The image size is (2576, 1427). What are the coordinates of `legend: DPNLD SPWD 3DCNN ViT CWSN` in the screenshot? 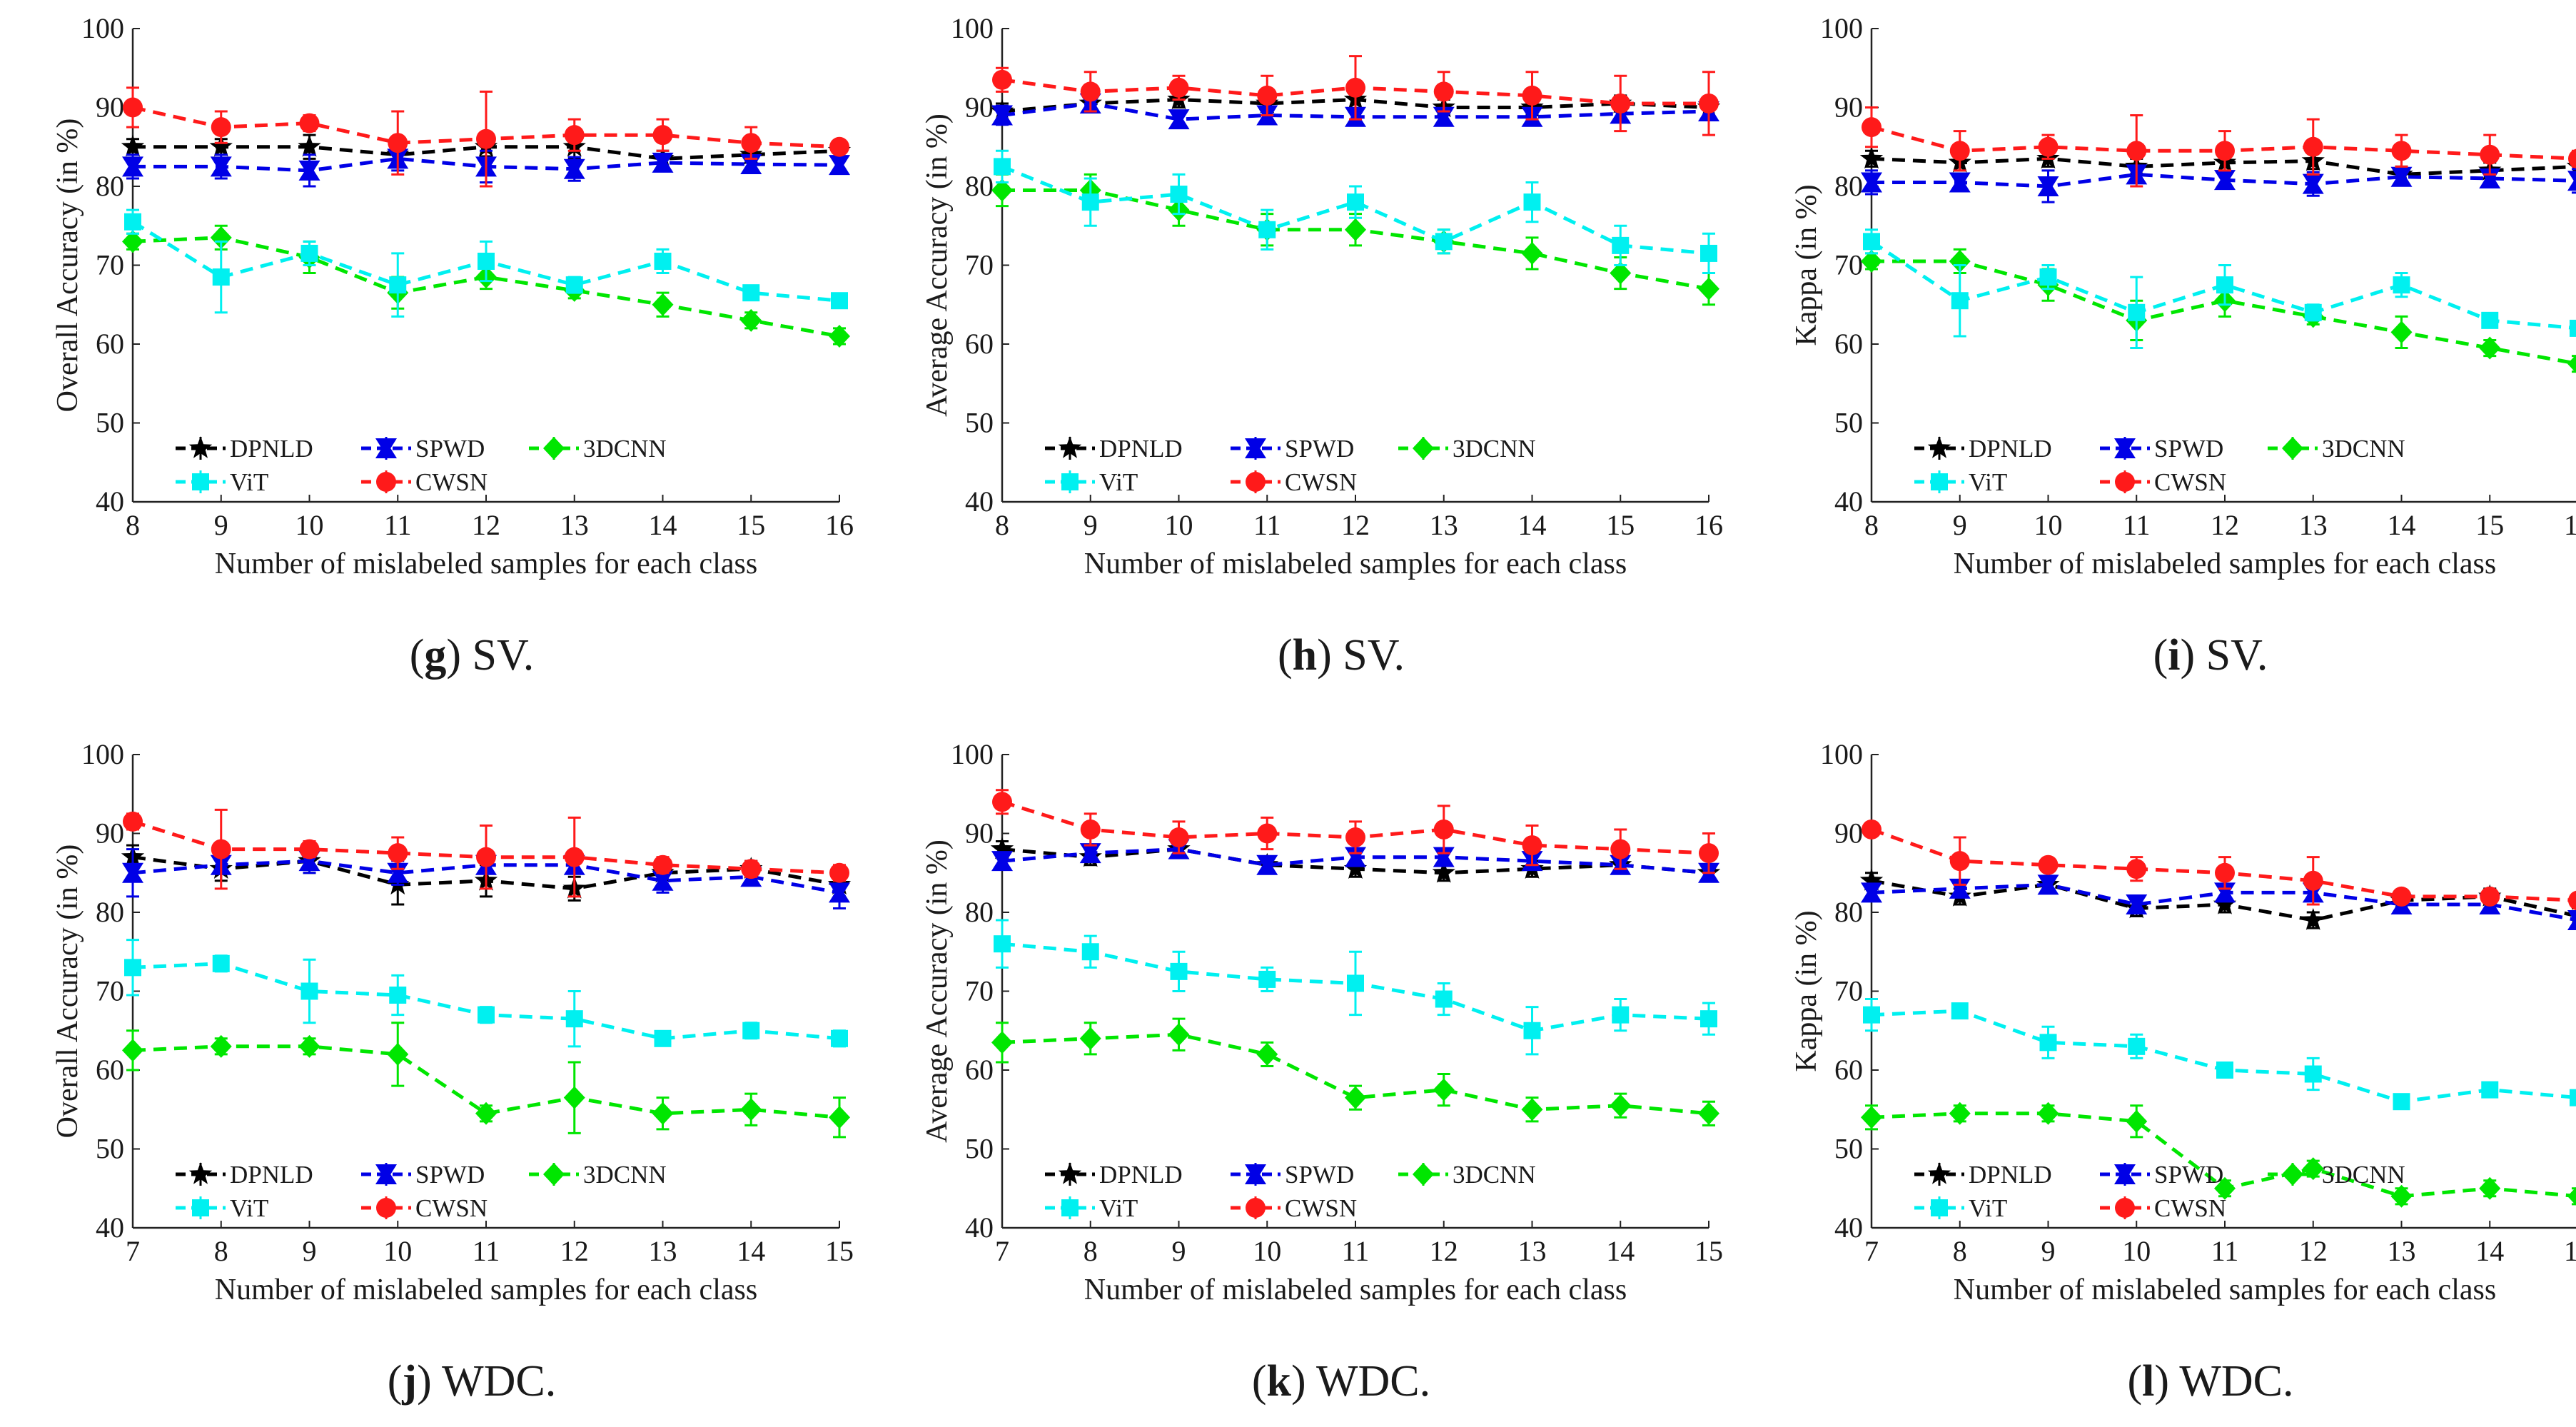 It's located at (421, 465).